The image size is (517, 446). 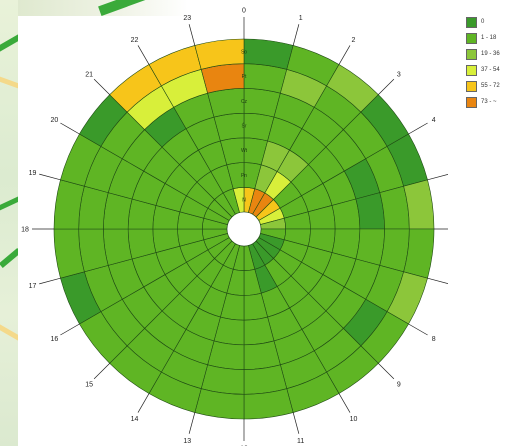 I want to click on sector-label: 22, so click(x=135, y=40).